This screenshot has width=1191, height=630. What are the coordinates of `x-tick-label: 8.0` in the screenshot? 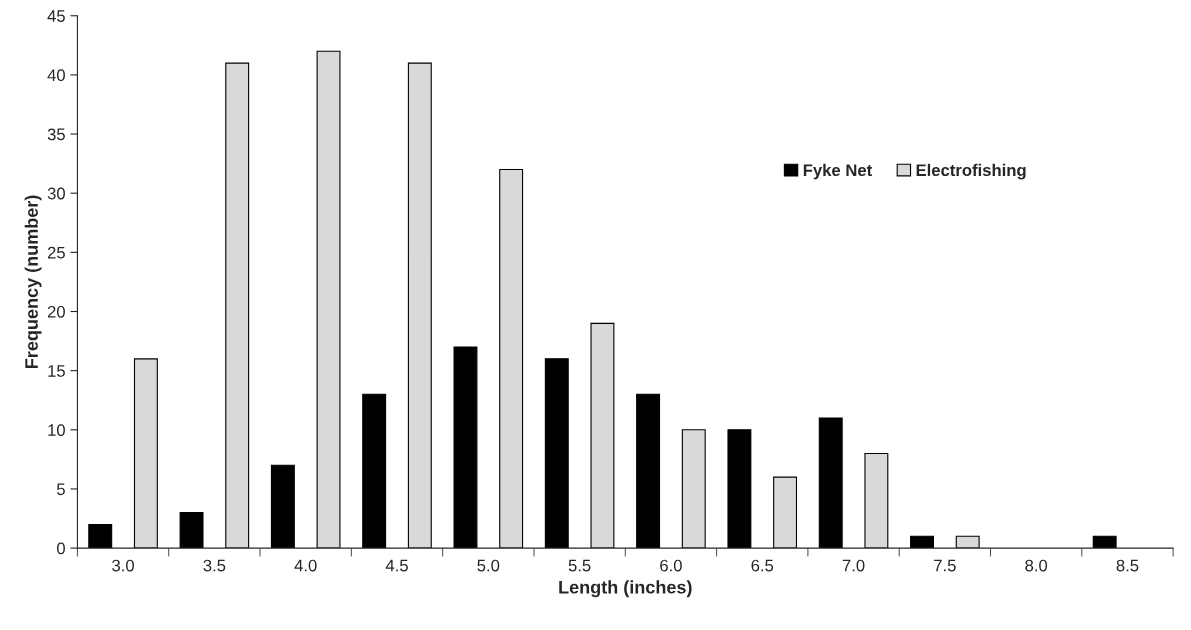 It's located at (1036, 565).